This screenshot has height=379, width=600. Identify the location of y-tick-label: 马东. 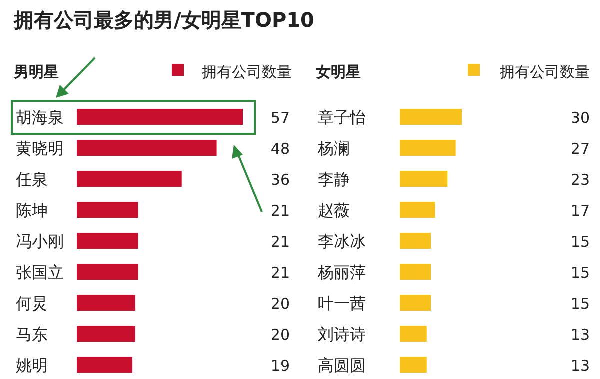
(32, 334).